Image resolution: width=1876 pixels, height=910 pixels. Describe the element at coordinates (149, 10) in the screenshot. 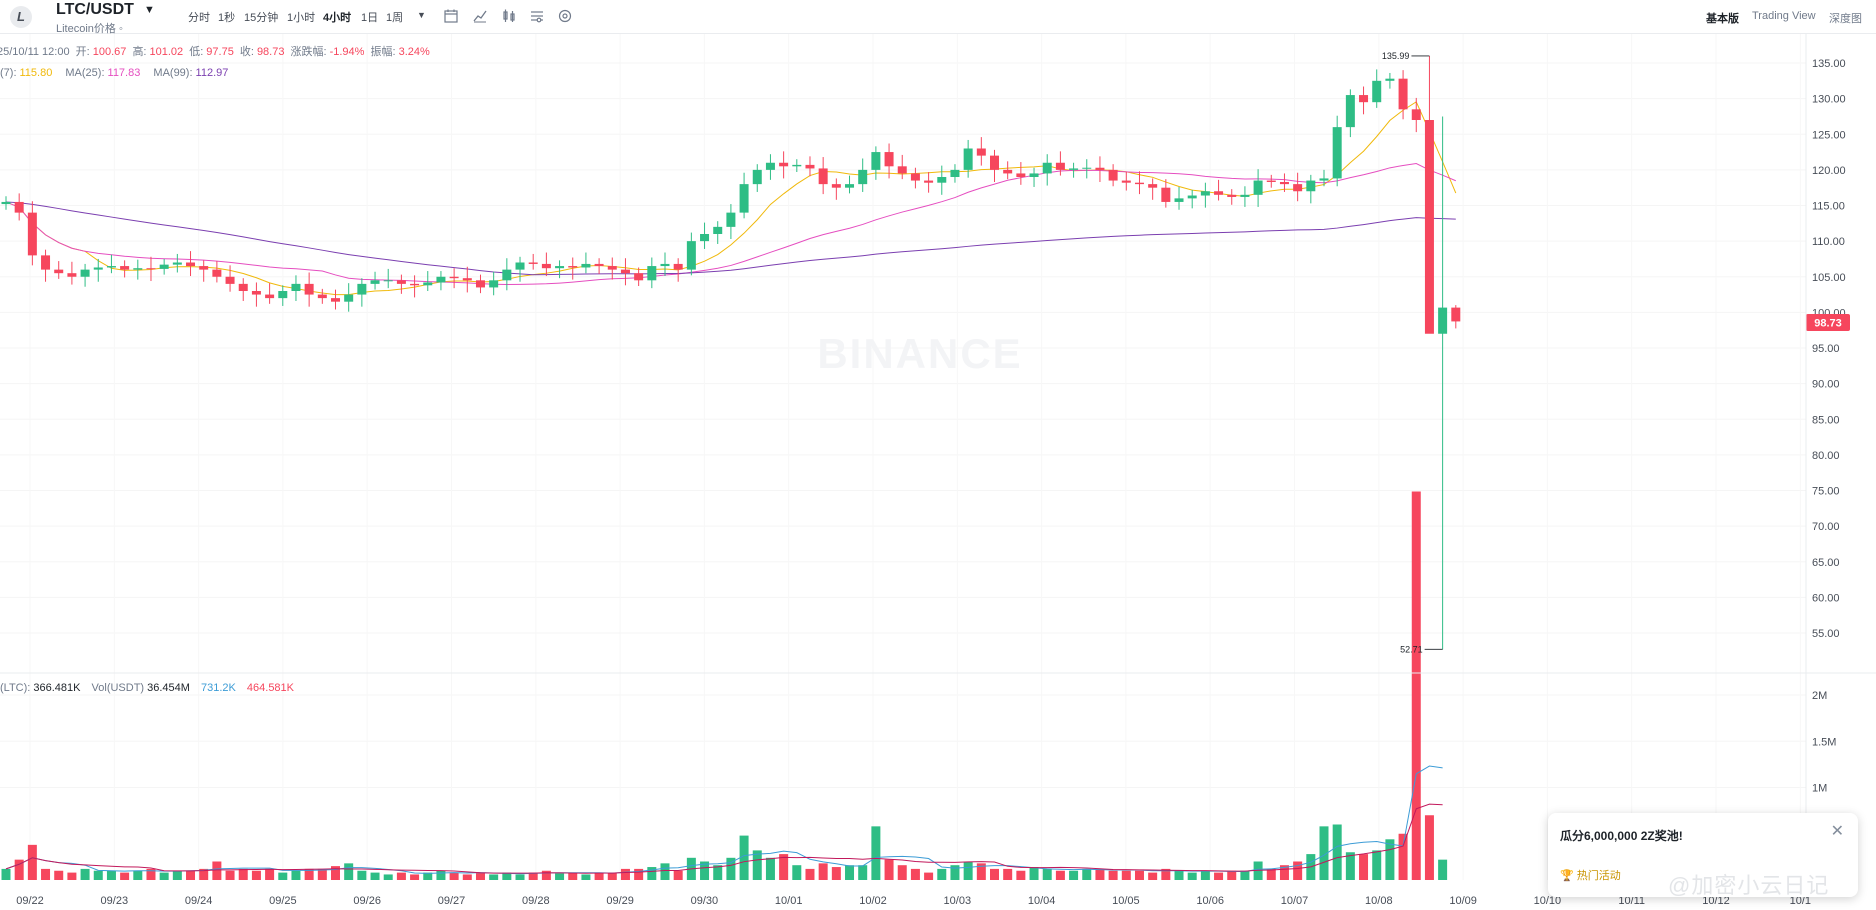

I see `chevron-down-icon: ▼` at that location.